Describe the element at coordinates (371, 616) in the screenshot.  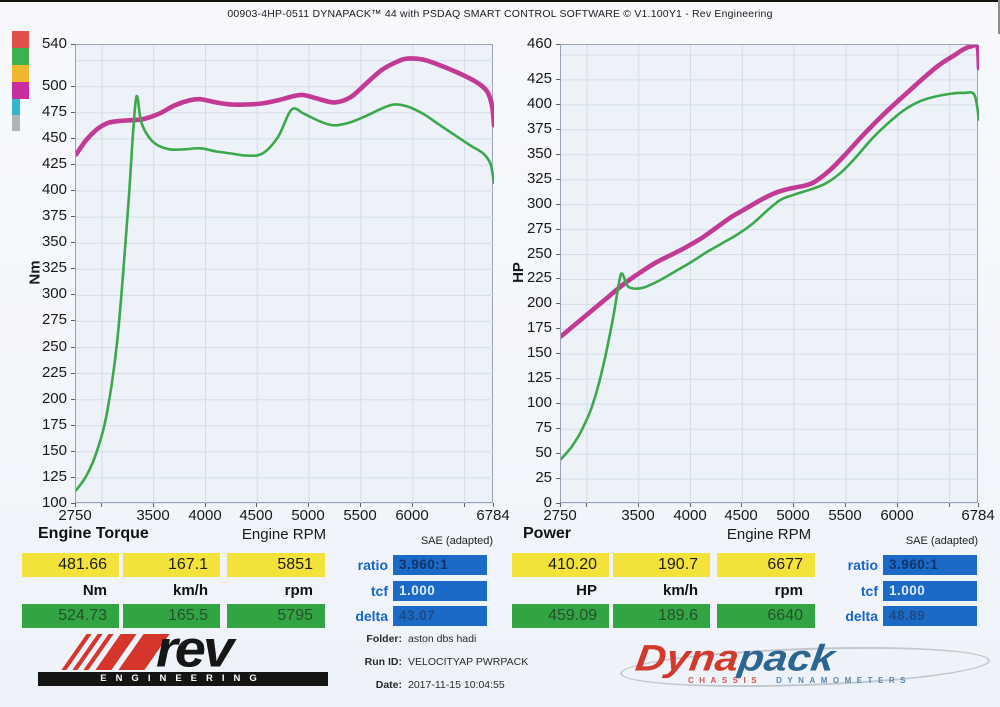
I see `delta-label-0: delta` at that location.